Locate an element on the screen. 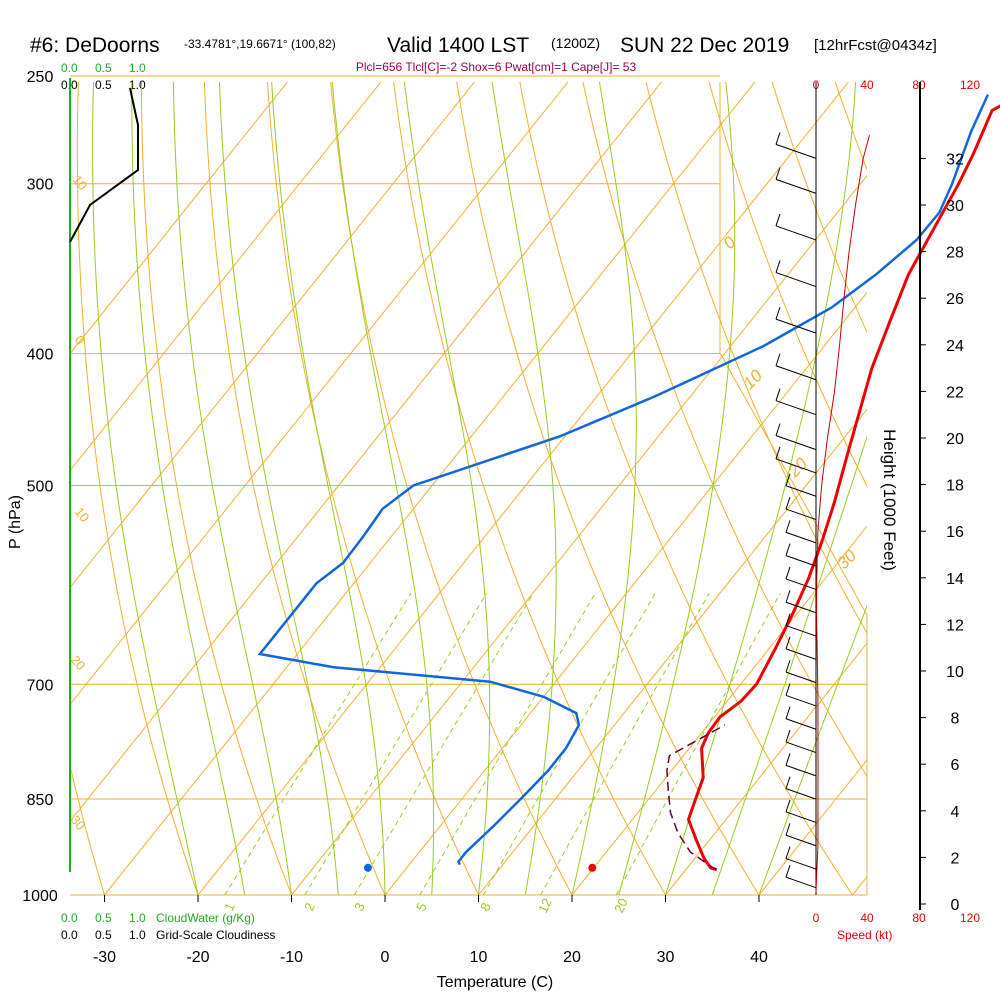 The image size is (1000, 1000). dry-adiabat-label-10-right: 10 is located at coordinates (752, 379).